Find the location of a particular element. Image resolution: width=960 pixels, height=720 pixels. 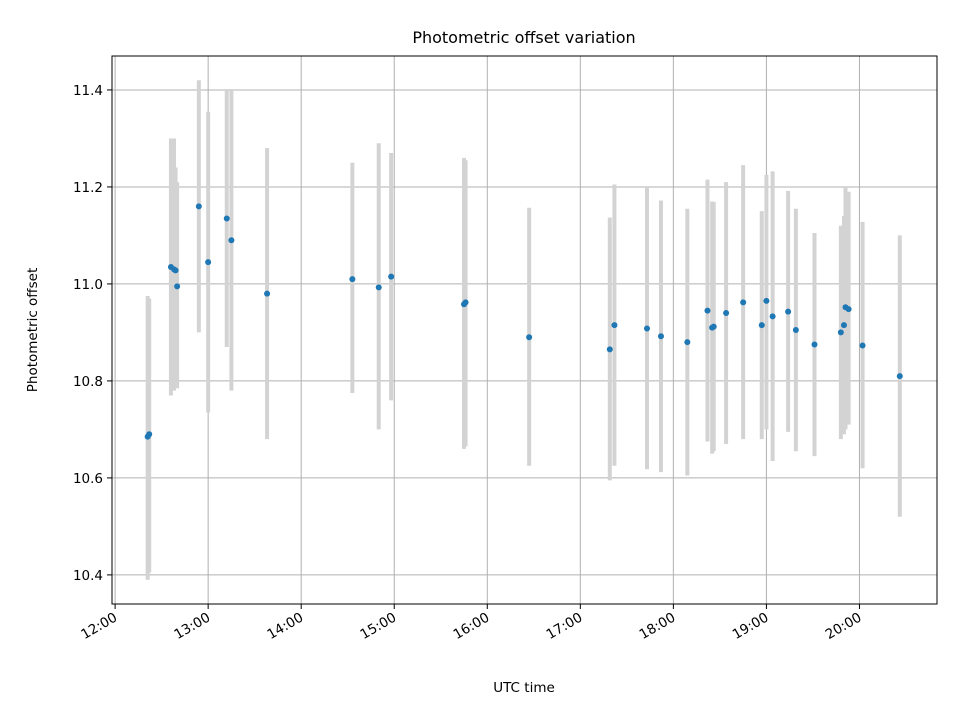

y-tick-label: 11.0 is located at coordinates (88, 285).